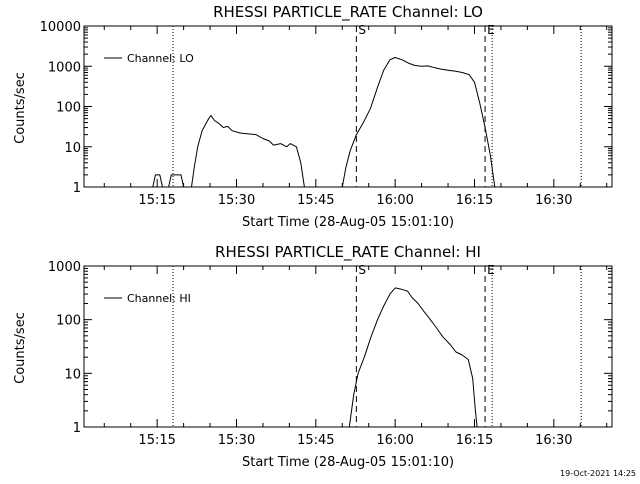 The height and width of the screenshot is (484, 640). I want to click on panel-lo-legend-label: Channel: LO, so click(160, 58).